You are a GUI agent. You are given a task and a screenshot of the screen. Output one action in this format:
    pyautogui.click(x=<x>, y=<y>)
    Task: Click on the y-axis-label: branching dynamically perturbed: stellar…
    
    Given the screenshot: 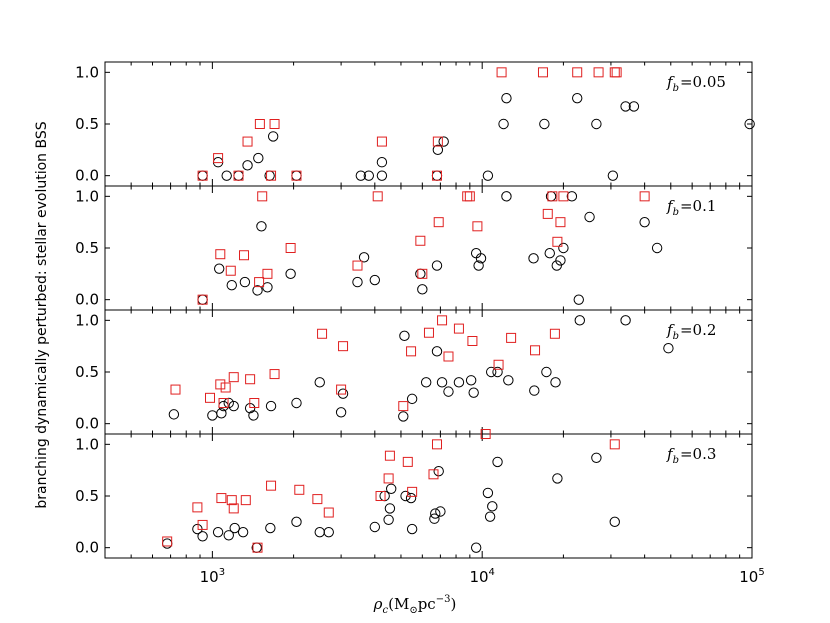 What is the action you would take?
    pyautogui.click(x=42, y=314)
    